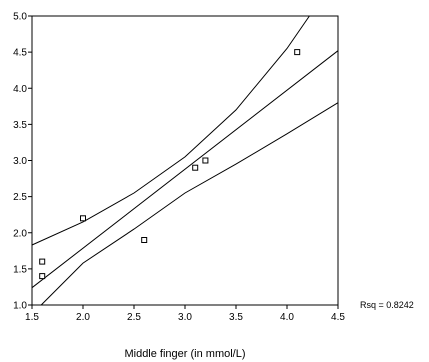  Describe the element at coordinates (387, 305) in the screenshot. I see `rsq-annotation: Rsq = 0.8242` at that location.